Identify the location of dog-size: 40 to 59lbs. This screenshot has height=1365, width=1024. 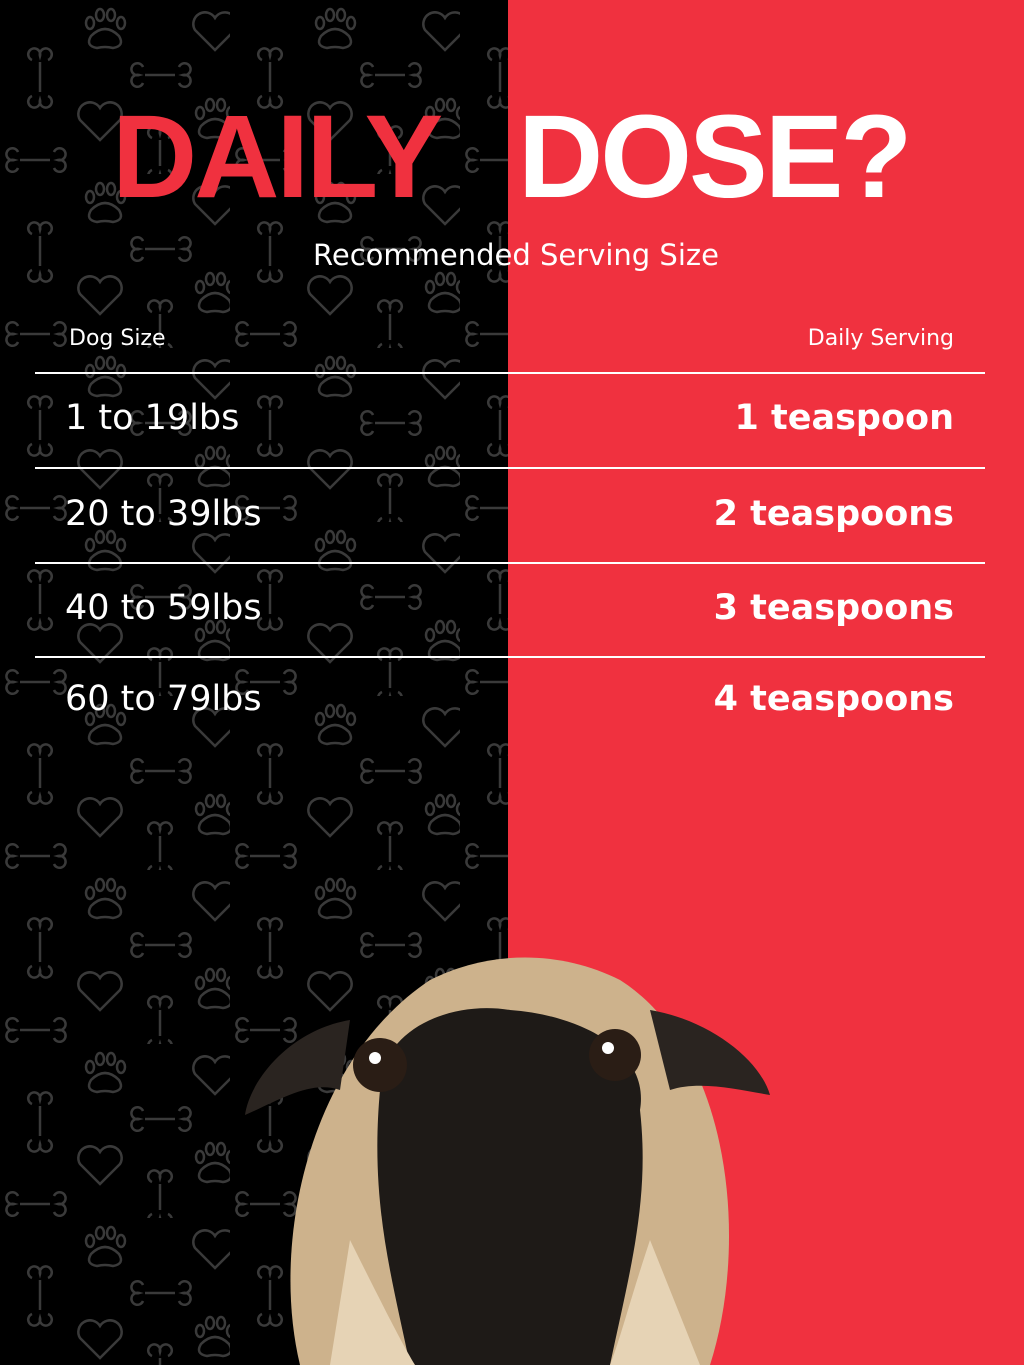
(163, 608).